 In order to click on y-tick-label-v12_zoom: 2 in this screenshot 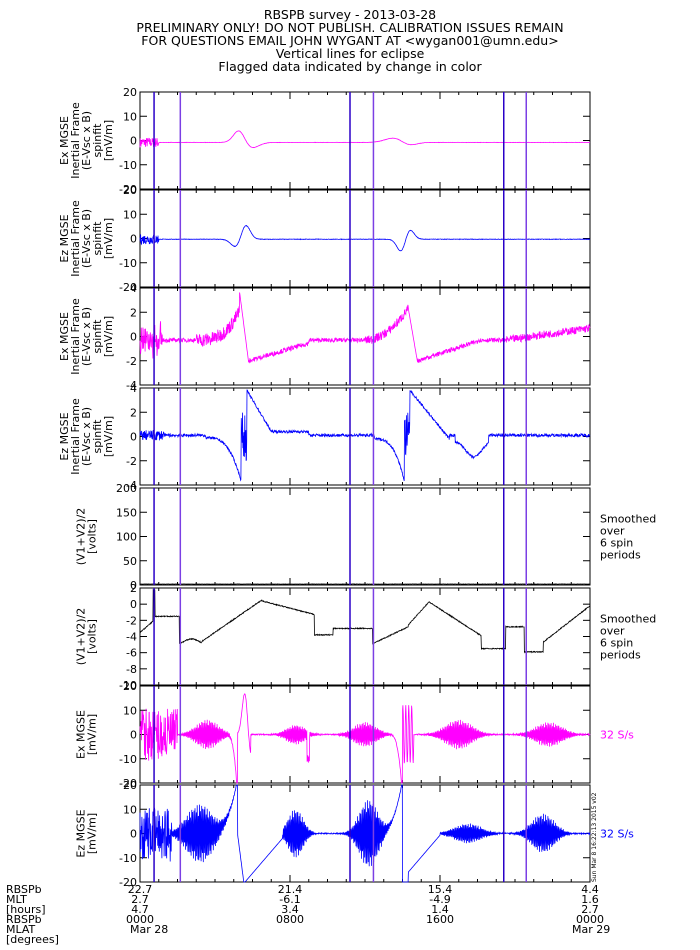, I will do `click(133, 588)`.